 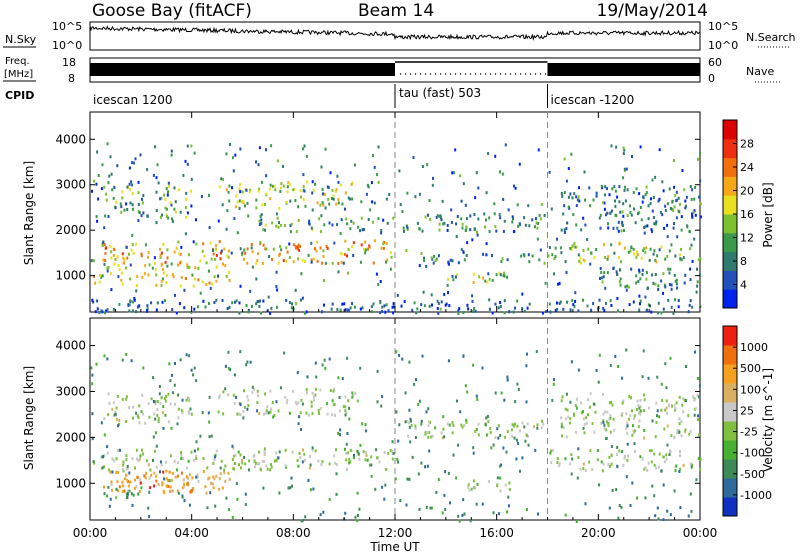 I want to click on colorbar-tick-label: 8, so click(x=743, y=261).